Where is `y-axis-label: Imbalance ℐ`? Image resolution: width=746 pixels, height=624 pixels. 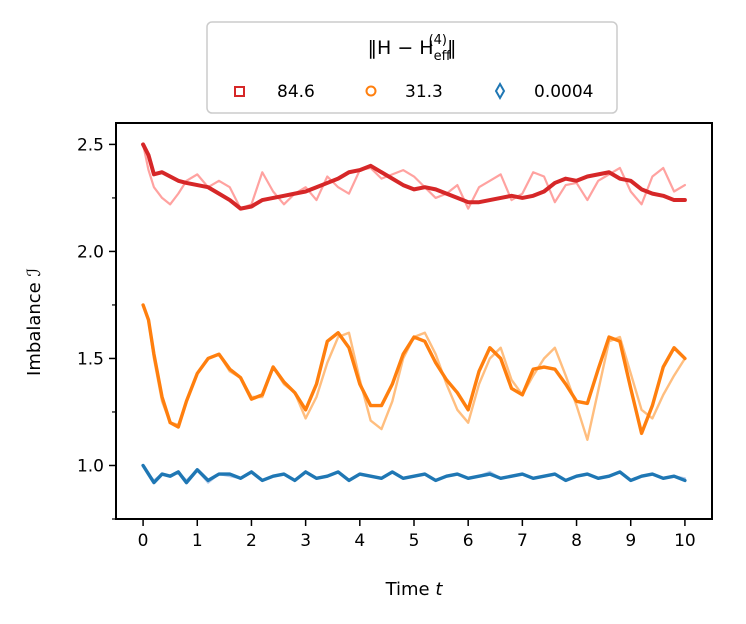
y-axis-label: Imbalance ℐ is located at coordinates (34, 322).